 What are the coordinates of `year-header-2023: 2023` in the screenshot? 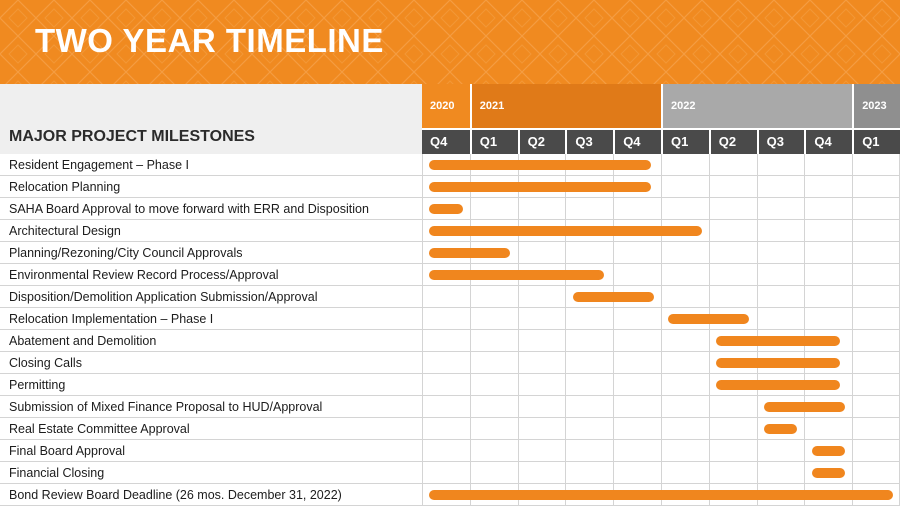 It's located at (877, 106).